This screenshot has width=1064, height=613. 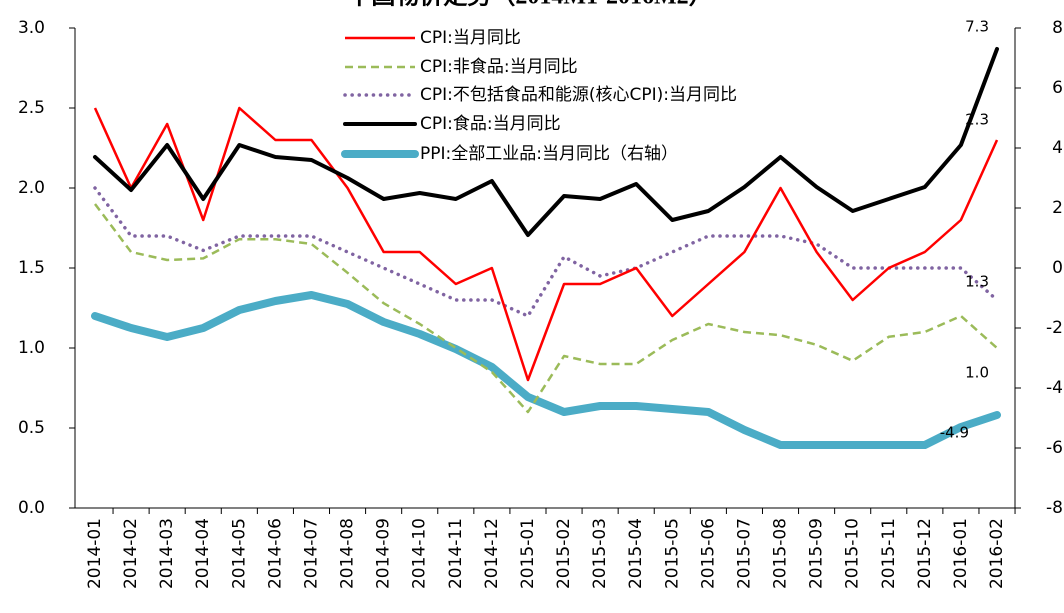 What do you see at coordinates (1054, 508) in the screenshot?
I see `y2-tick-label: -8` at bounding box center [1054, 508].